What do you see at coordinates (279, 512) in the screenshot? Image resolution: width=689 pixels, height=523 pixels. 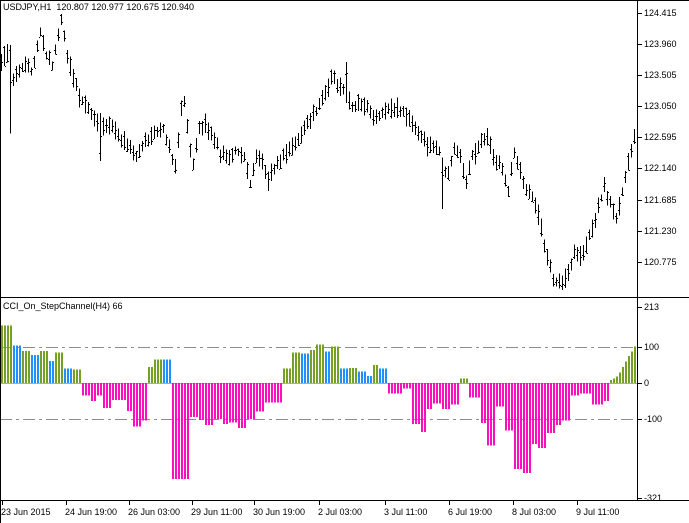 I see `time-scale-label: 30 Jun 19:00` at bounding box center [279, 512].